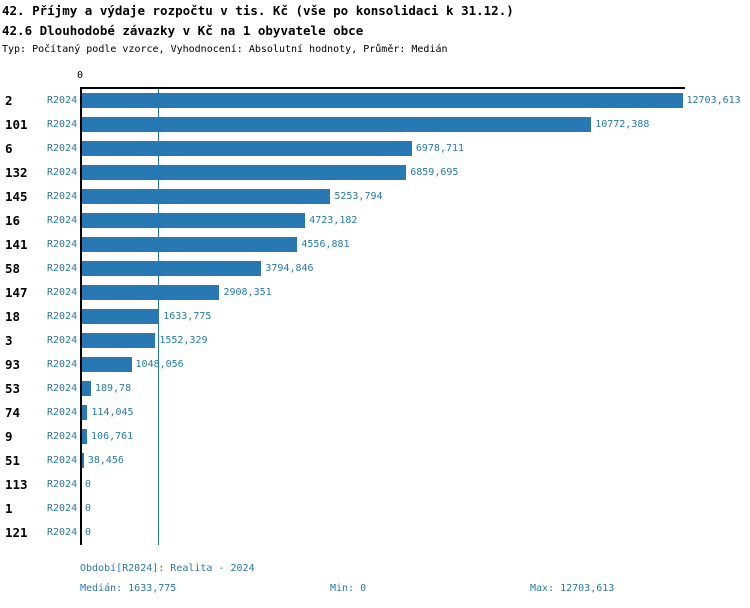 Image resolution: width=750 pixels, height=608 pixels. I want to click on bar-value-label: 4556,881, so click(325, 244).